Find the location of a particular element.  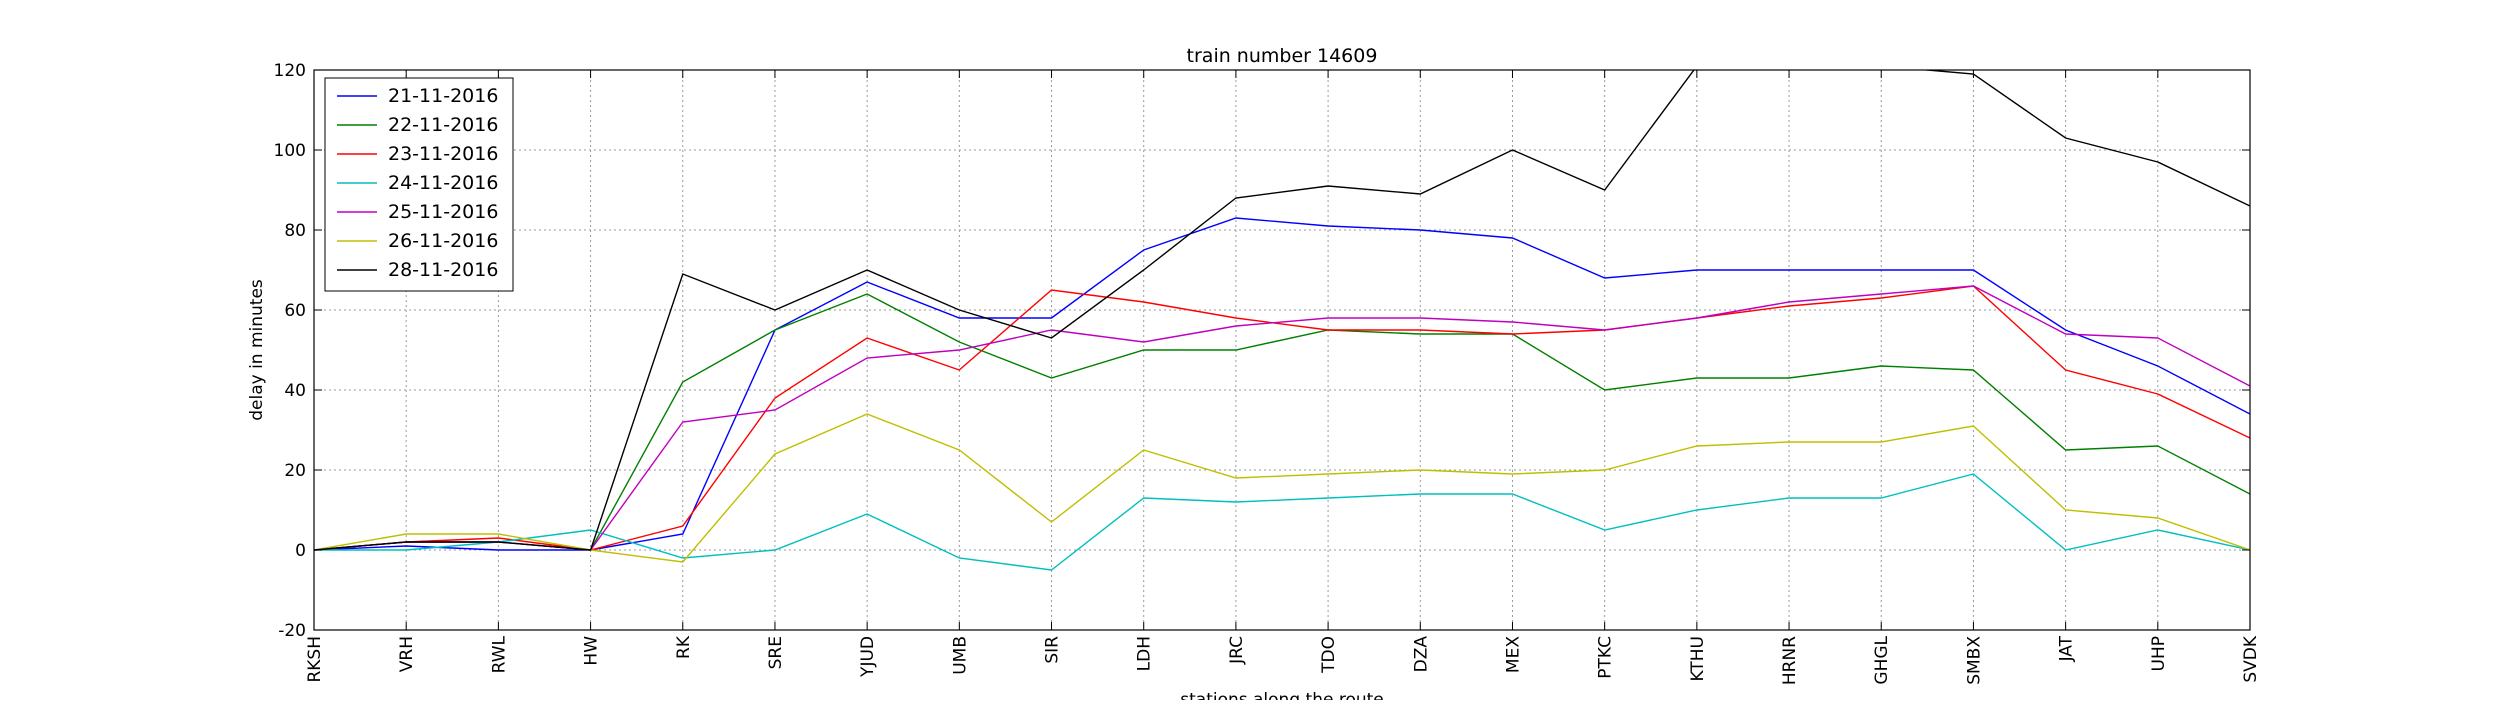

x-tick-label: MEX is located at coordinates (1513, 654).